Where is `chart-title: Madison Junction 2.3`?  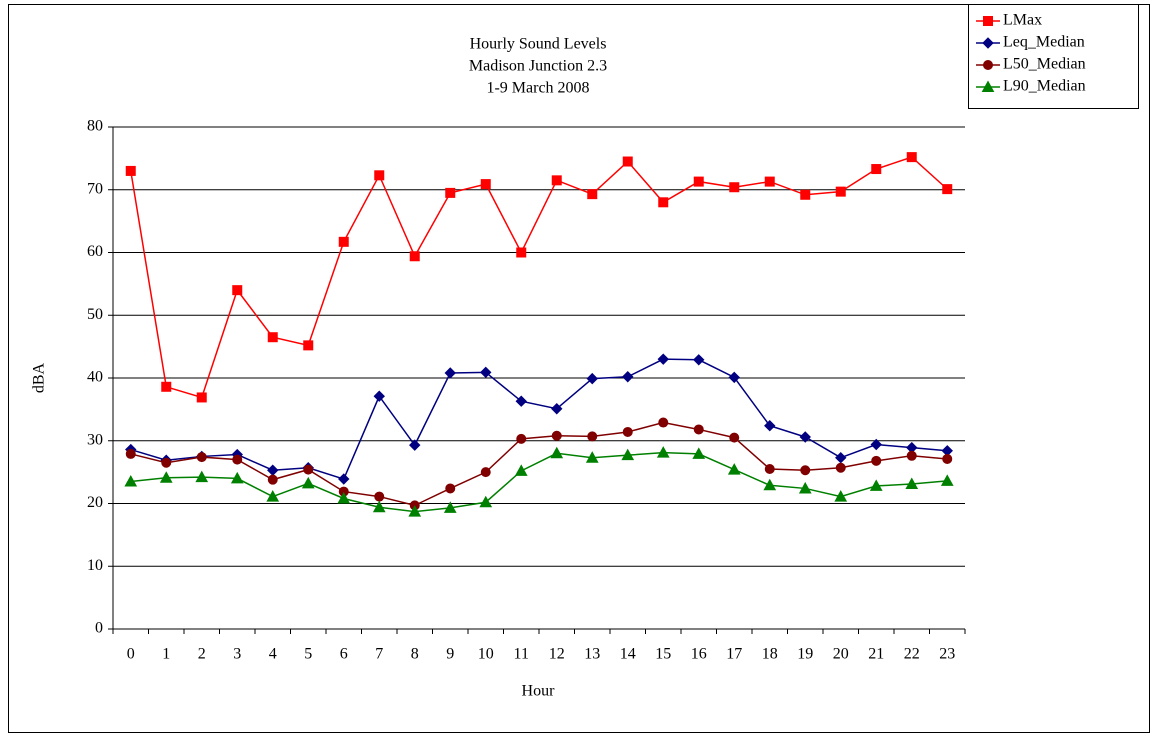
chart-title: Madison Junction 2.3 is located at coordinates (538, 66).